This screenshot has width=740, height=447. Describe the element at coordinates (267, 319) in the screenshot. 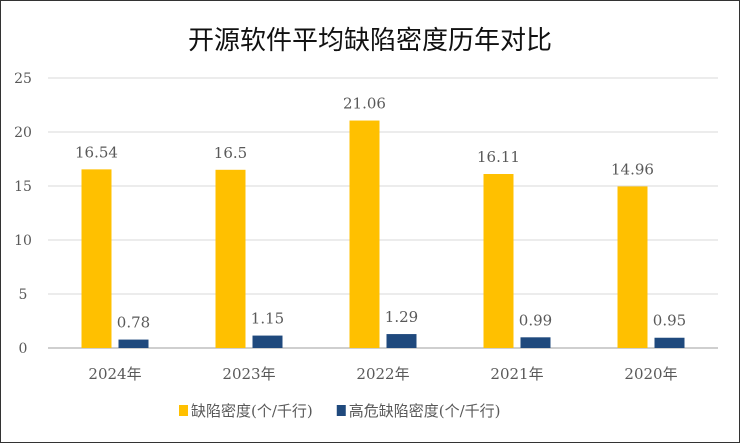

I see `data-label: 1.15` at that location.